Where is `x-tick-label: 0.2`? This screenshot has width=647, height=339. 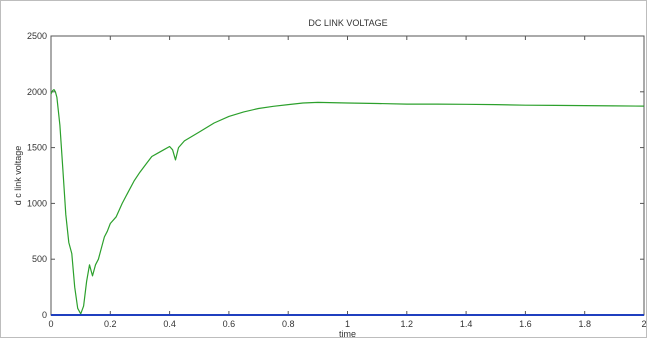 x-tick-label: 0.2 is located at coordinates (110, 324).